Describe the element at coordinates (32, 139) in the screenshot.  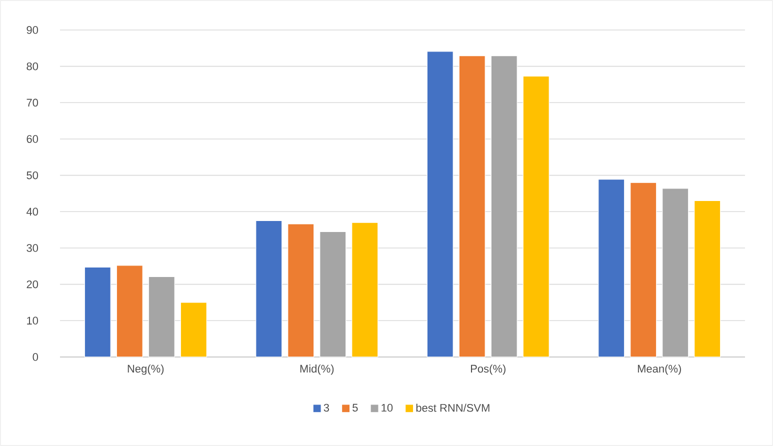
I see `y-tick-label: 60` at that location.